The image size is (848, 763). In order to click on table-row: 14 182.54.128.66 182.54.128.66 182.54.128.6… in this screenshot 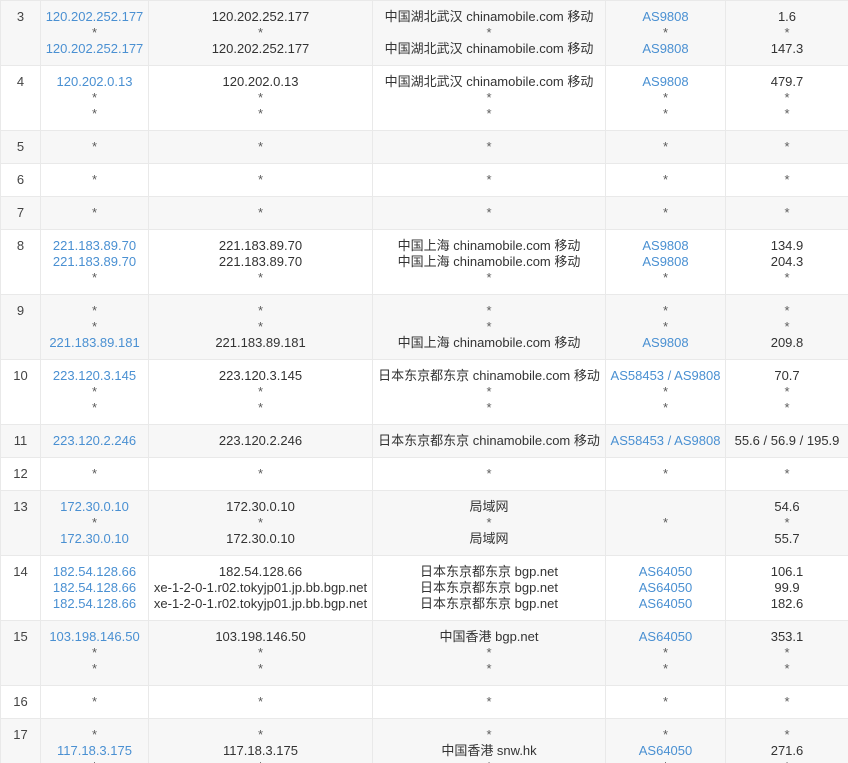, I will do `click(424, 588)`.